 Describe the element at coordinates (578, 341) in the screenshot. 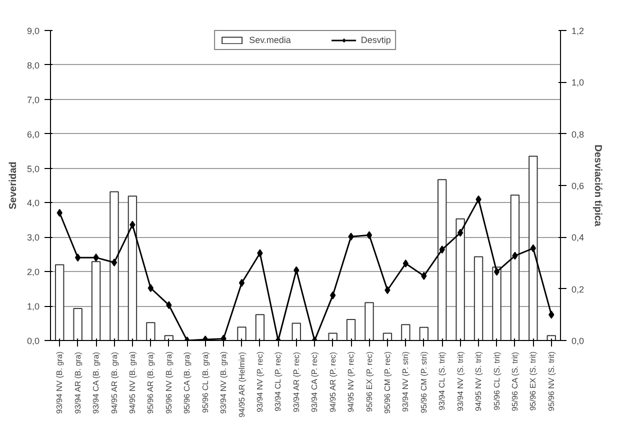

I see `y2-tick-label: 0,0` at that location.